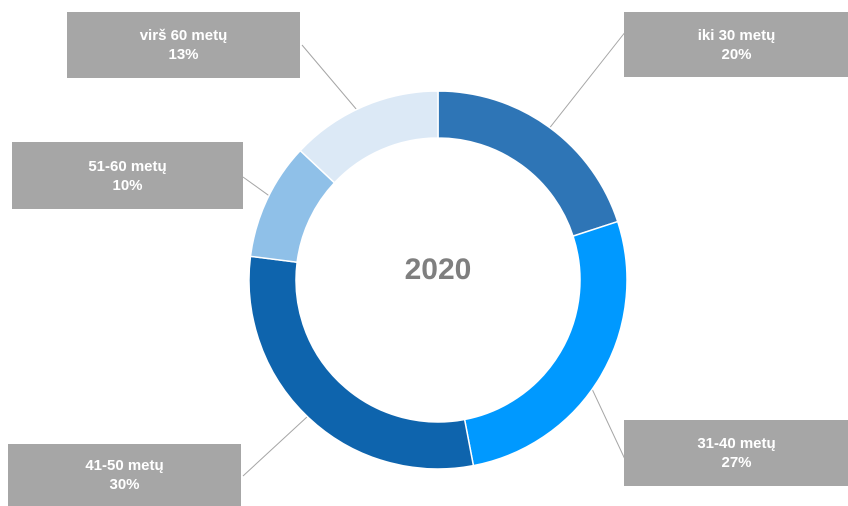  I want to click on data-label-41-50: 41-50 metų 30%, so click(124, 475).